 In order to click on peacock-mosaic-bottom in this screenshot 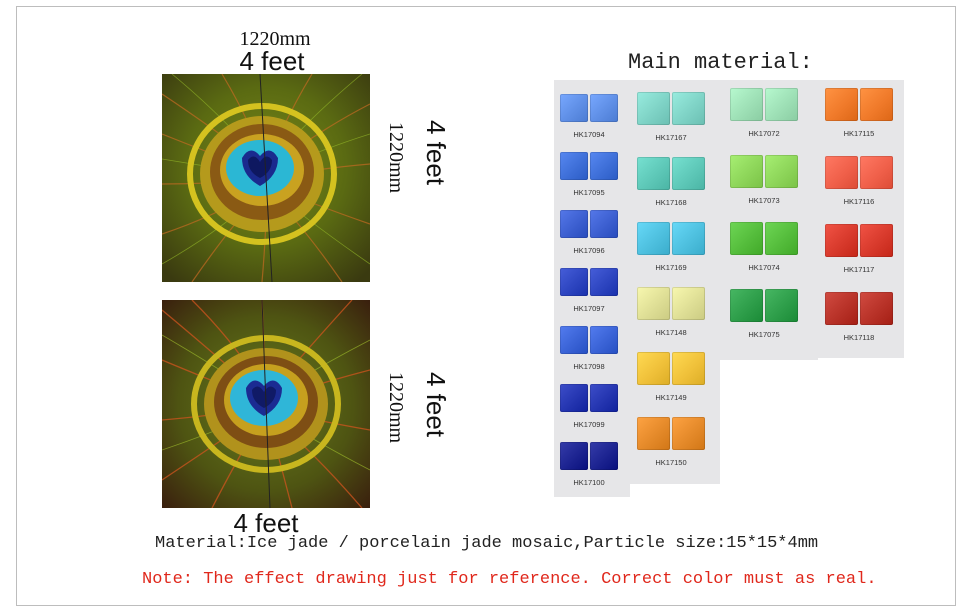, I will do `click(266, 404)`.